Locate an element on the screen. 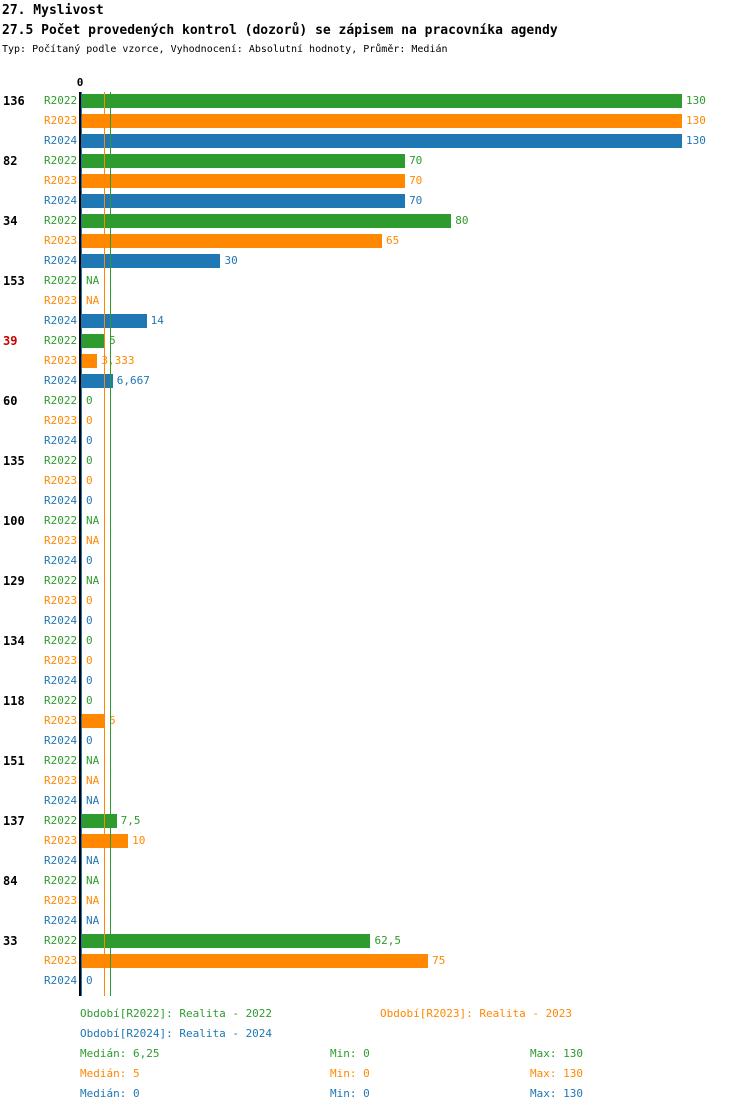 This screenshot has height=1112, width=750. median-line-r2024 is located at coordinates (81, 544).